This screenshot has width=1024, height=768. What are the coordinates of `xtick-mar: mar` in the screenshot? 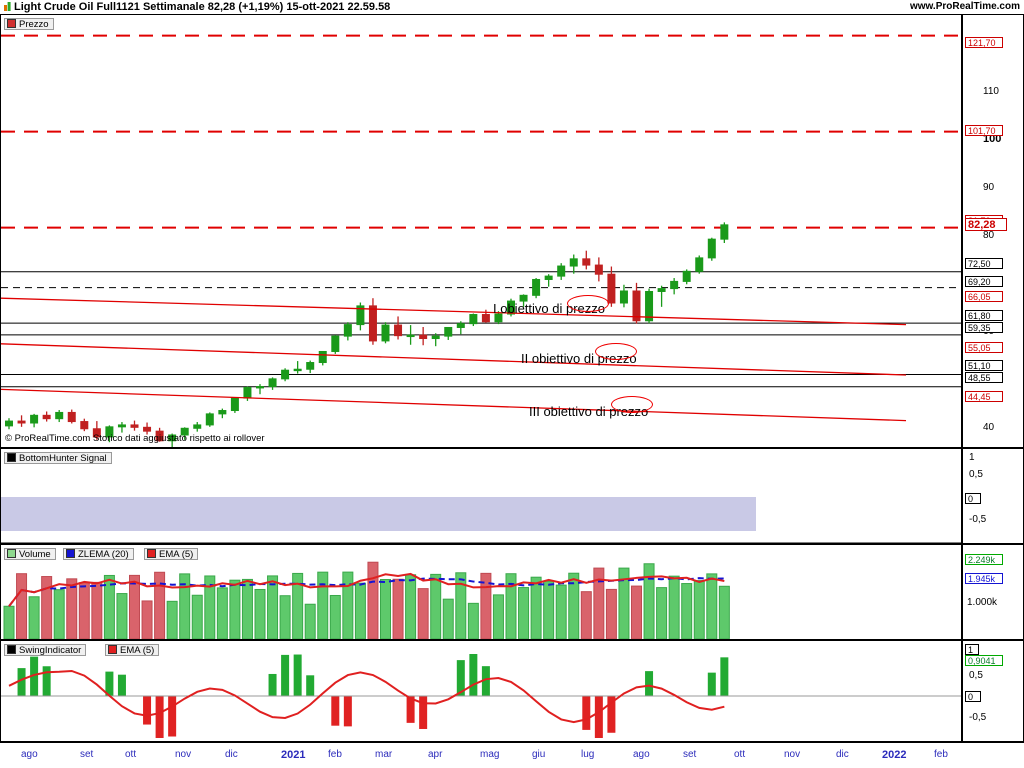 It's located at (384, 754).